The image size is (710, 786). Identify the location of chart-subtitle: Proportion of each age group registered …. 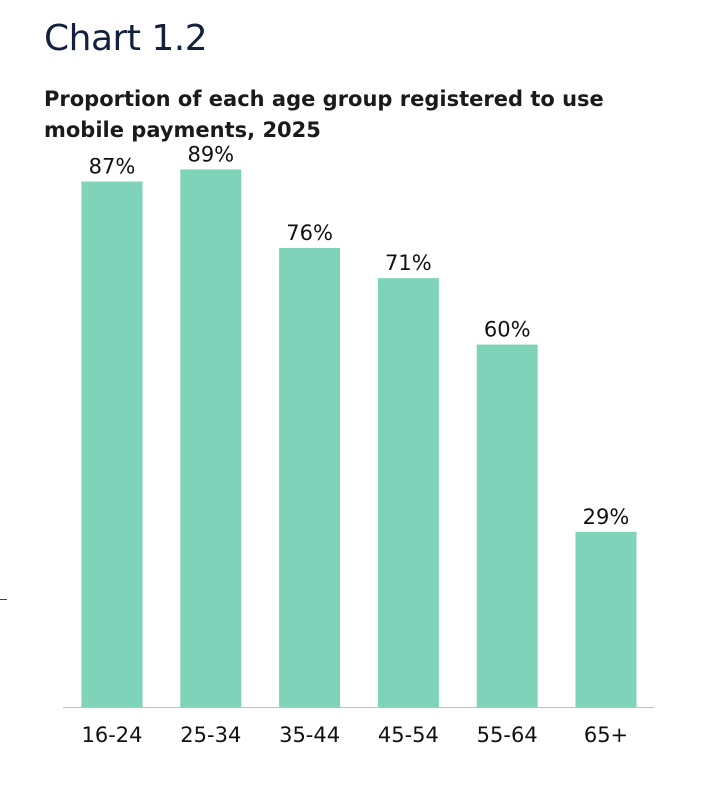
(324, 114).